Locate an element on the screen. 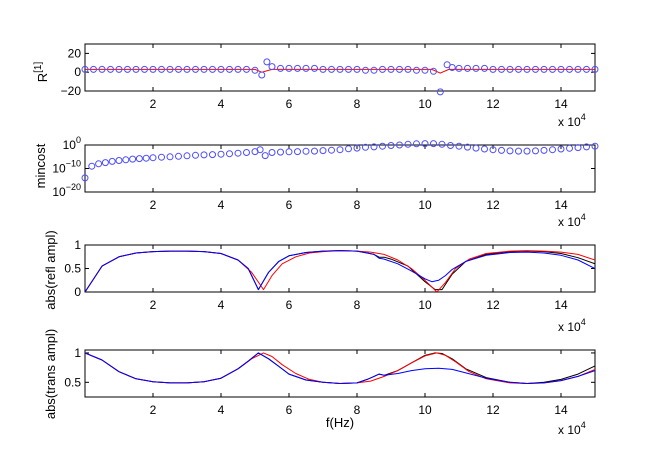  x-axis-label: f(Hz) is located at coordinates (340, 422).